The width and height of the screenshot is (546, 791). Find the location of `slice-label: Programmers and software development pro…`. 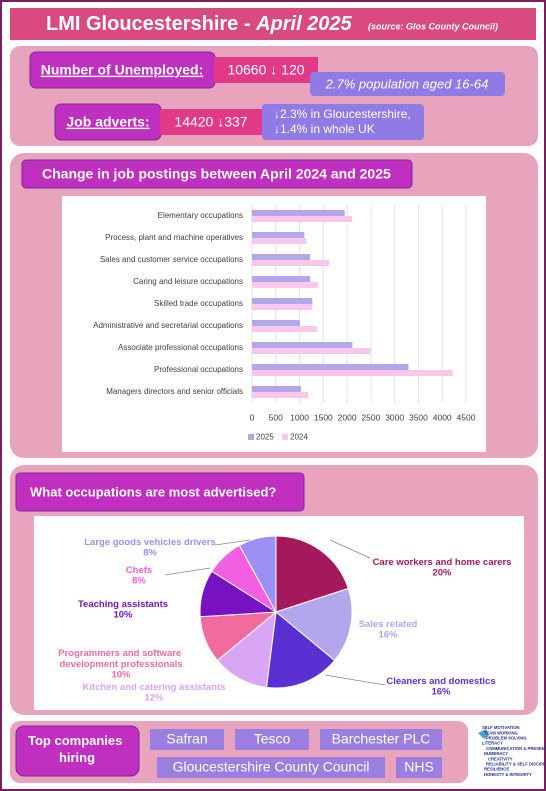

slice-label: Programmers and software development pro… is located at coordinates (121, 659).